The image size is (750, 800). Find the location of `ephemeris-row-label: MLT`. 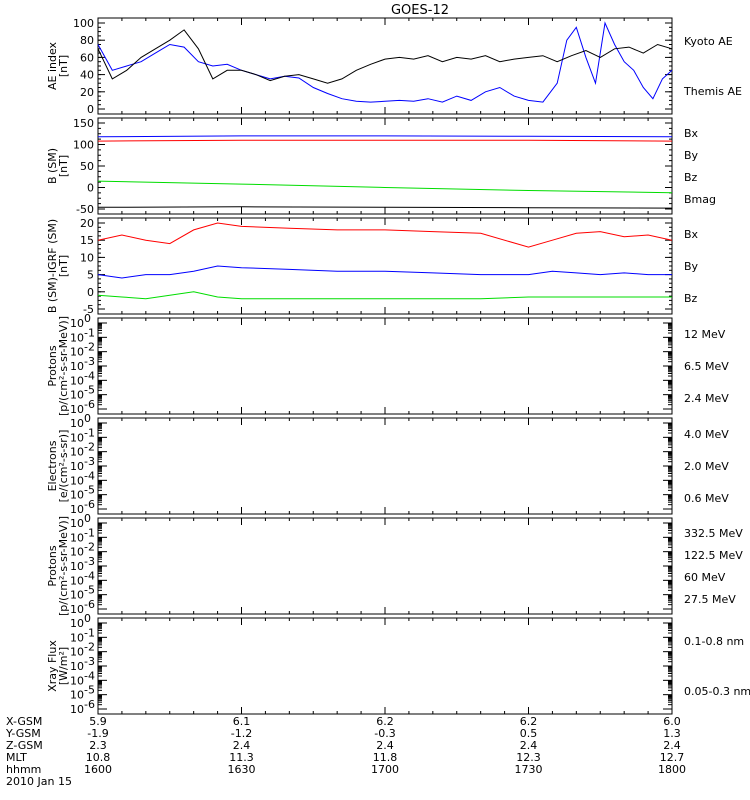

ephemeris-row-label: MLT is located at coordinates (16, 757).